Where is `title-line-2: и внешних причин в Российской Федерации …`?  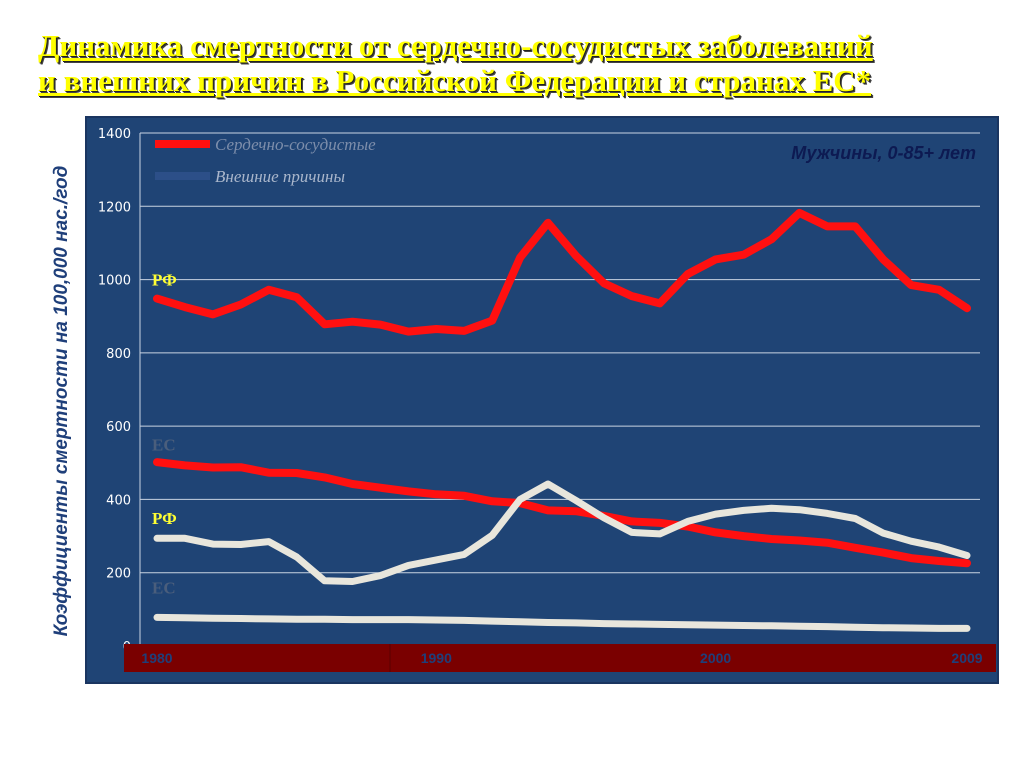
title-line-2: и внешних причин в Российской Федерации … is located at coordinates (455, 80).